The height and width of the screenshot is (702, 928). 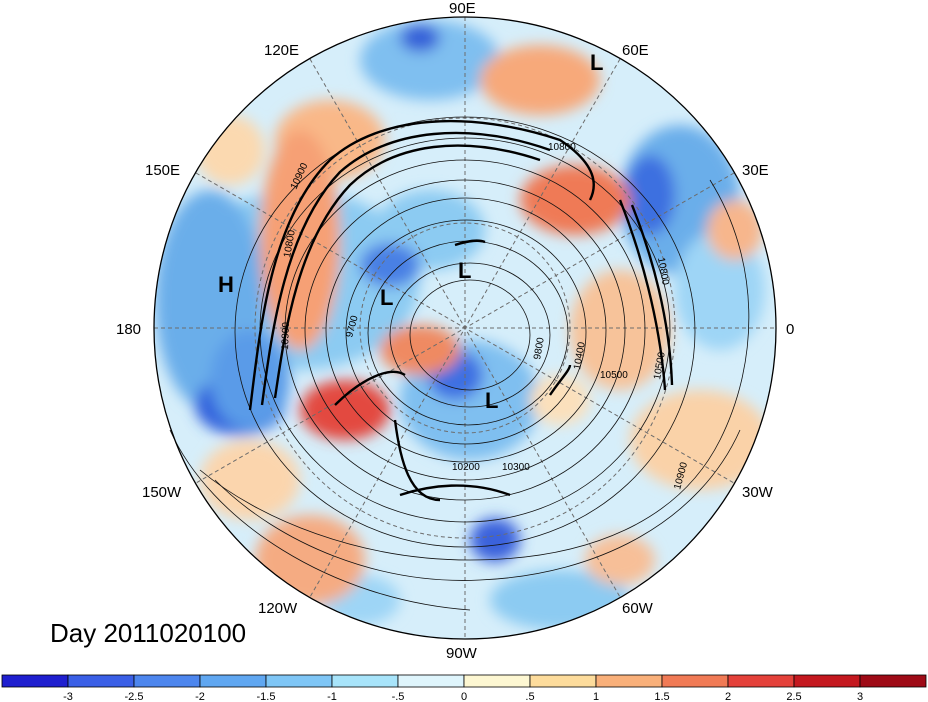 I want to click on colorbar-tick-label: -.5, so click(x=398, y=696).